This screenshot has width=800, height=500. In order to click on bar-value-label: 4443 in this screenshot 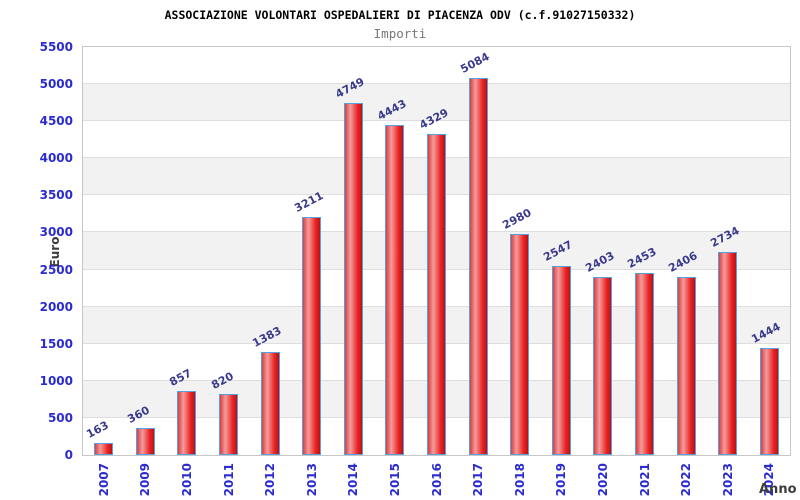, I will do `click(392, 110)`.